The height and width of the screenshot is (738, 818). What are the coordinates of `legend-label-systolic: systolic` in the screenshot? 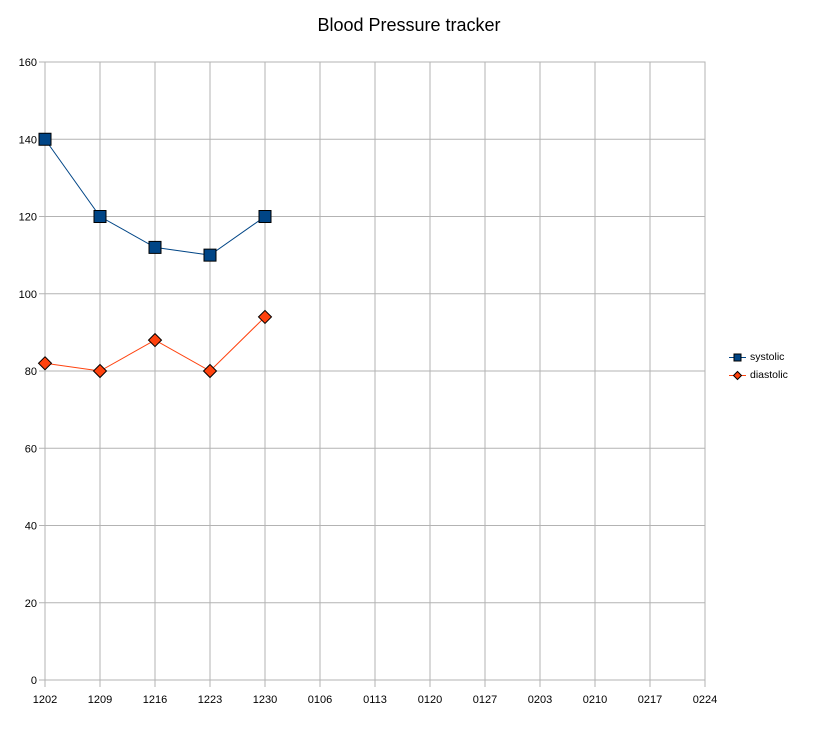 It's located at (767, 357).